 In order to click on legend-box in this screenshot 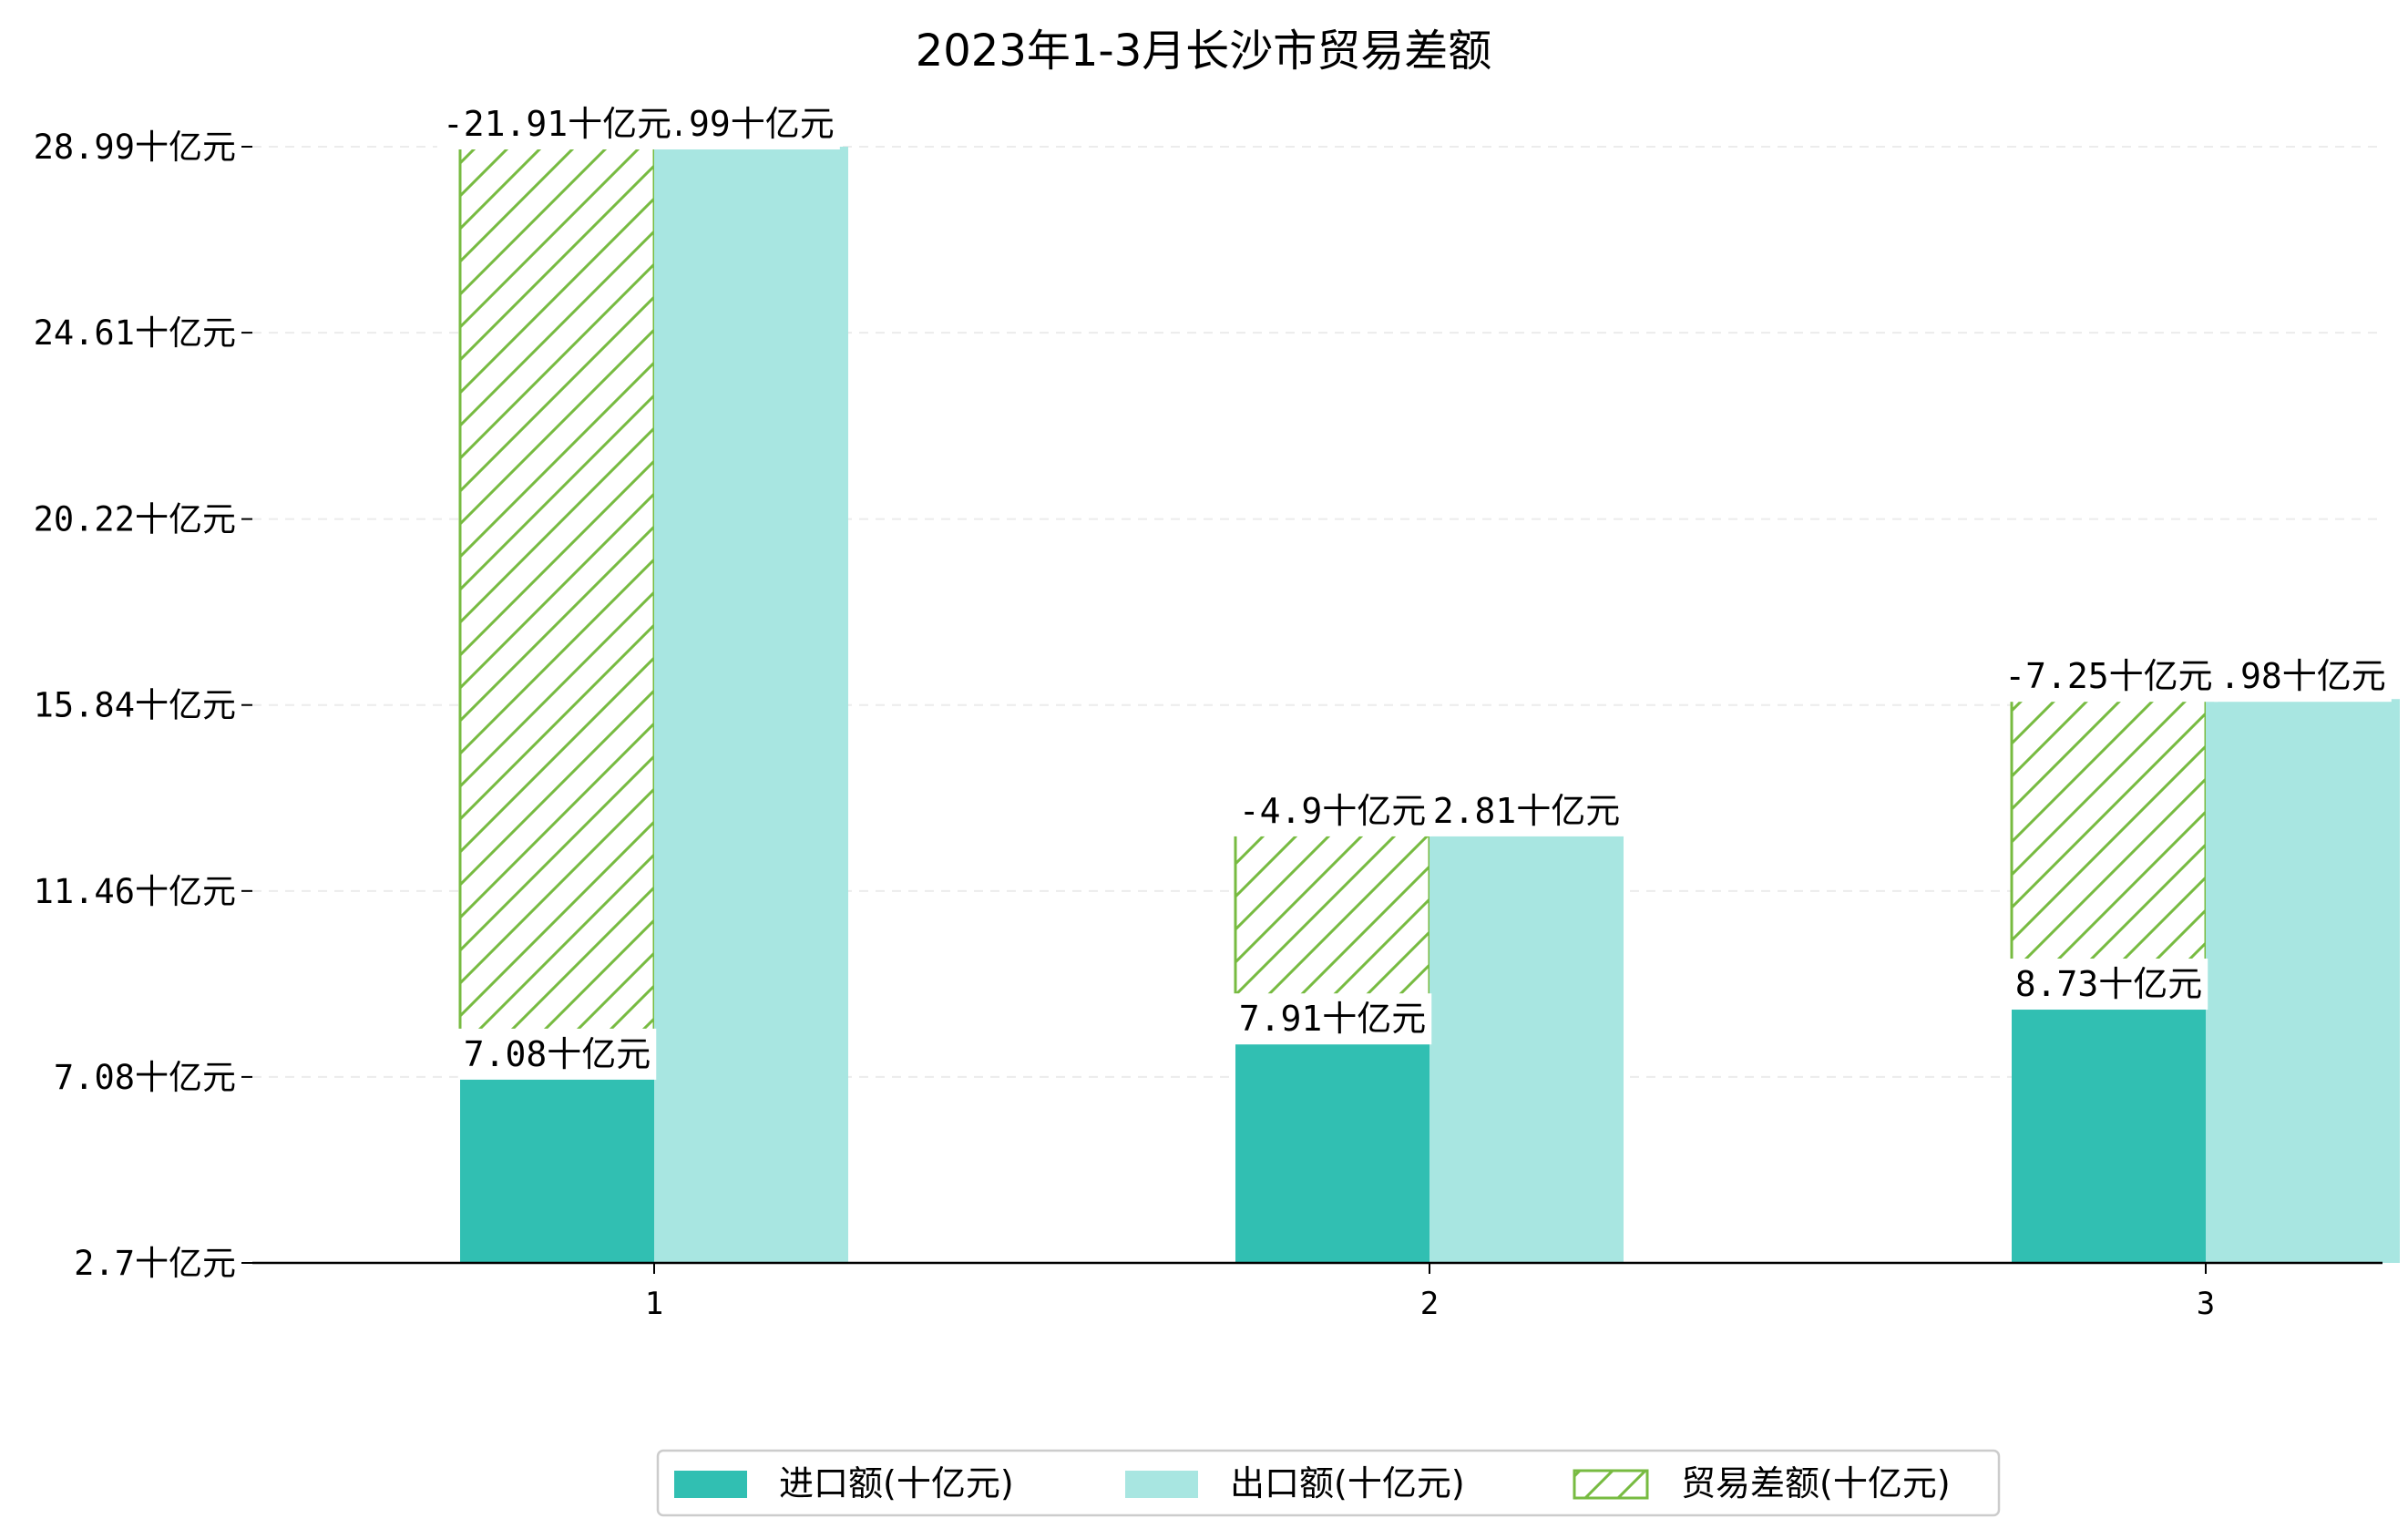, I will do `click(1328, 1483)`.